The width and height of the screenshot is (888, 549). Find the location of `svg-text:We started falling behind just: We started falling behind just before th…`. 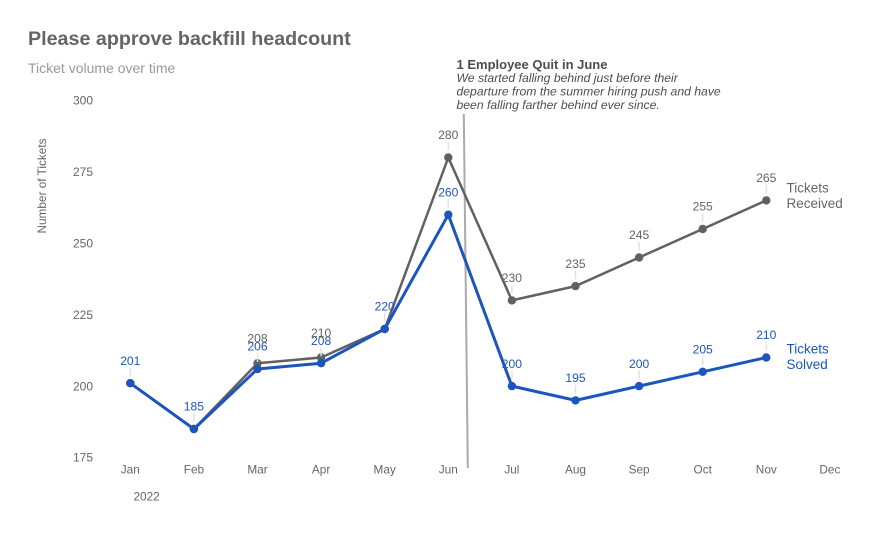

svg-text:We started falling behind just: We started falling behind just before th… is located at coordinates (568, 78).